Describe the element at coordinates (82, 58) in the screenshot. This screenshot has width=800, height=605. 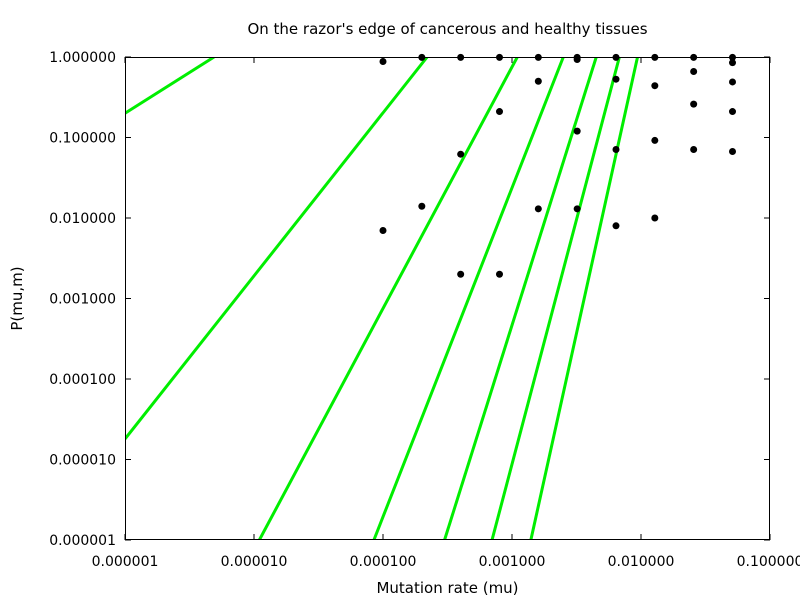
I see `y-tick-label: 1.000000` at that location.